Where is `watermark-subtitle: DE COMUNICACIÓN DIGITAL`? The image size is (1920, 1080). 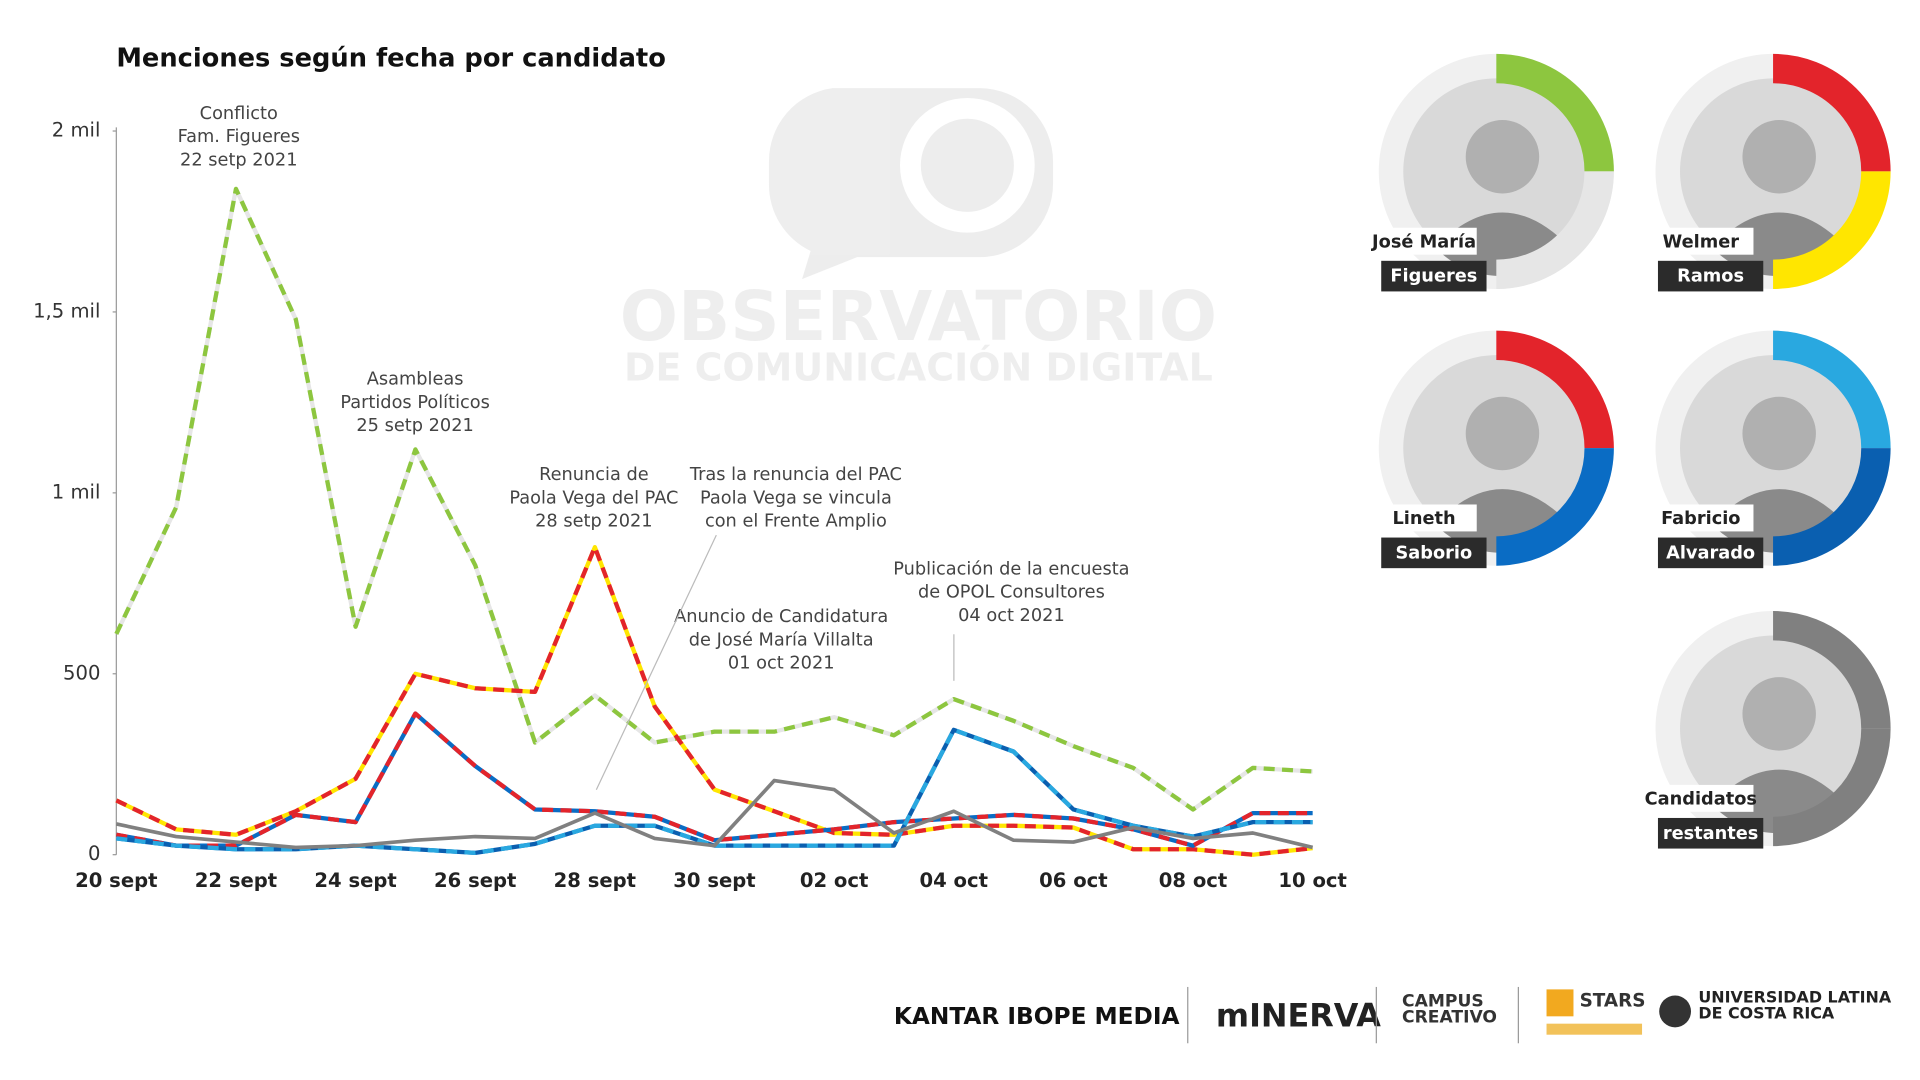 watermark-subtitle: DE COMUNICACIÓN DIGITAL is located at coordinates (918, 367).